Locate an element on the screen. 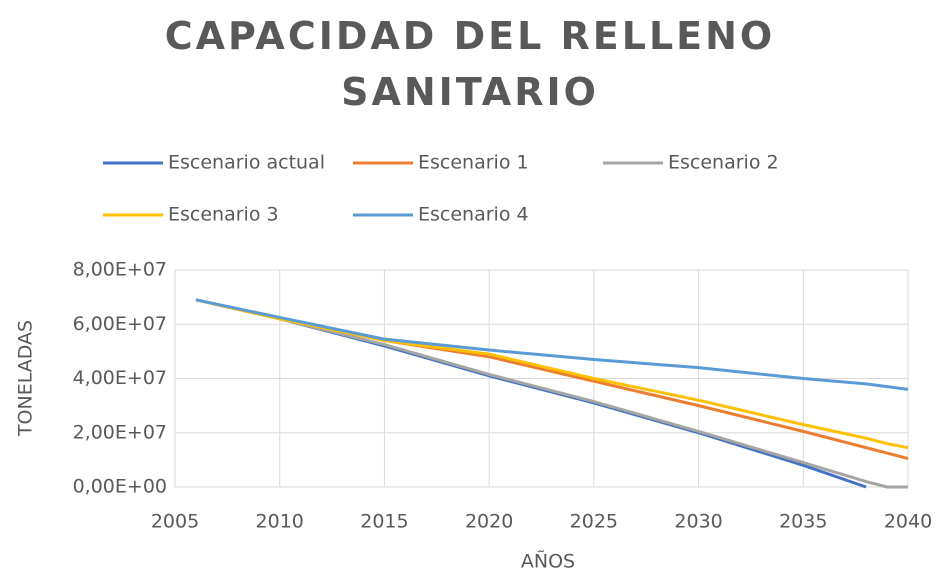 The width and height of the screenshot is (941, 574). x-tick-label: 2010 is located at coordinates (280, 522).